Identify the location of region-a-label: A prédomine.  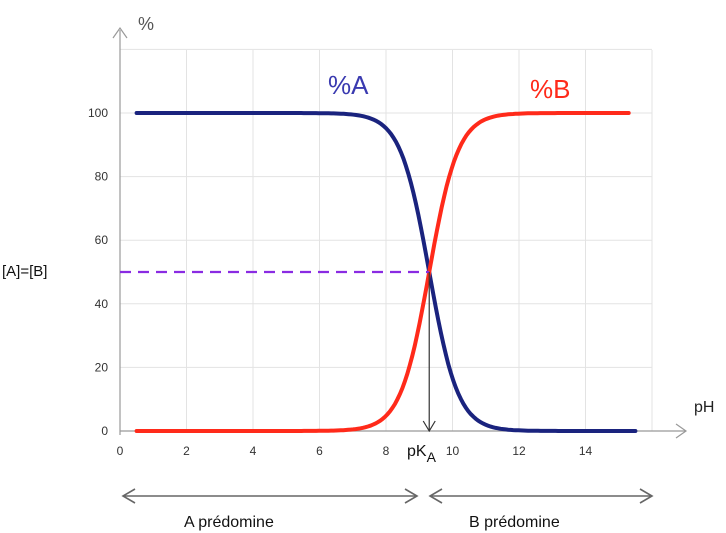
(229, 522).